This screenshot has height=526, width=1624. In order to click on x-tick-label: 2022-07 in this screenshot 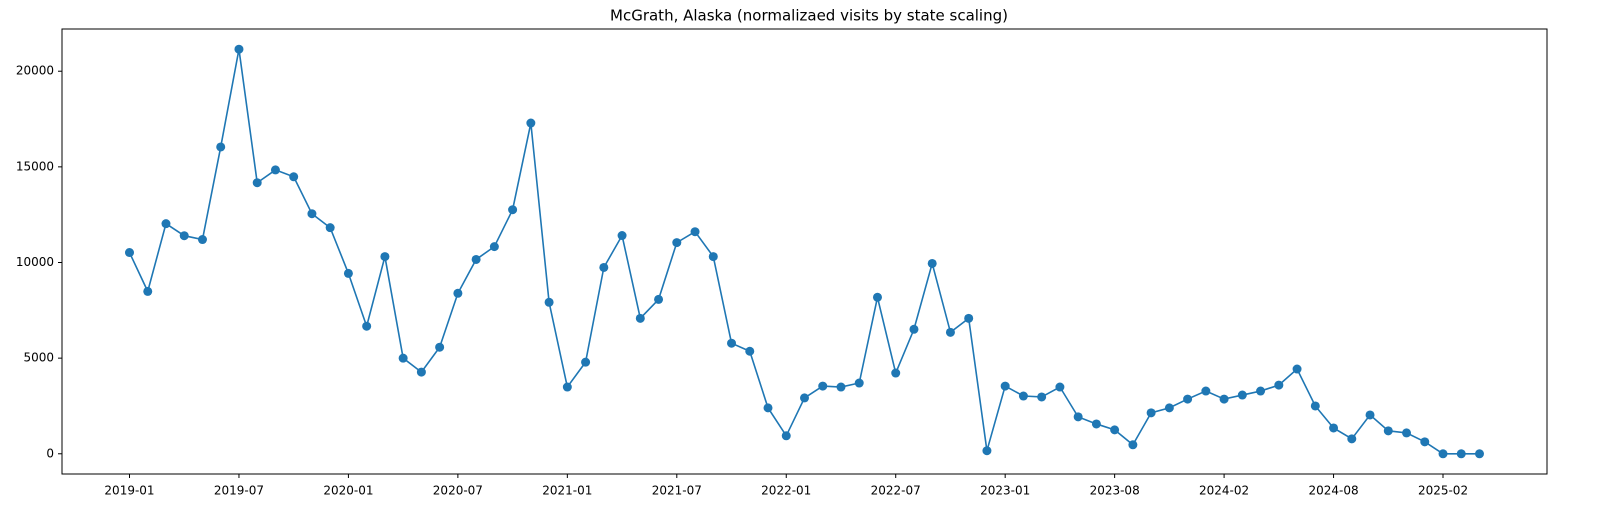, I will do `click(896, 491)`.